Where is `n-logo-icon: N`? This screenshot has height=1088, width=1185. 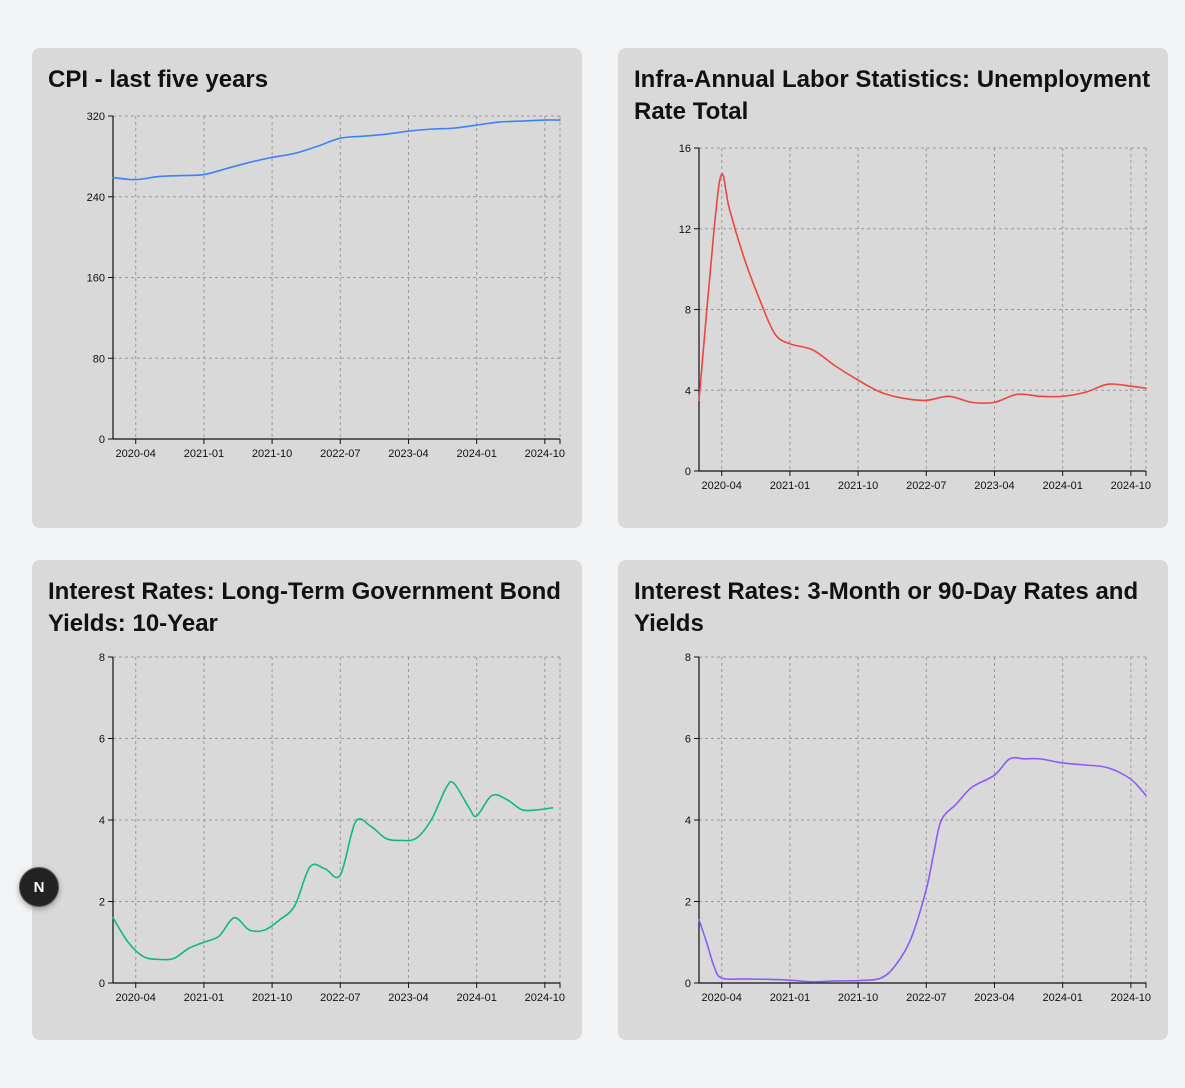
n-logo-icon: N is located at coordinates (39, 887).